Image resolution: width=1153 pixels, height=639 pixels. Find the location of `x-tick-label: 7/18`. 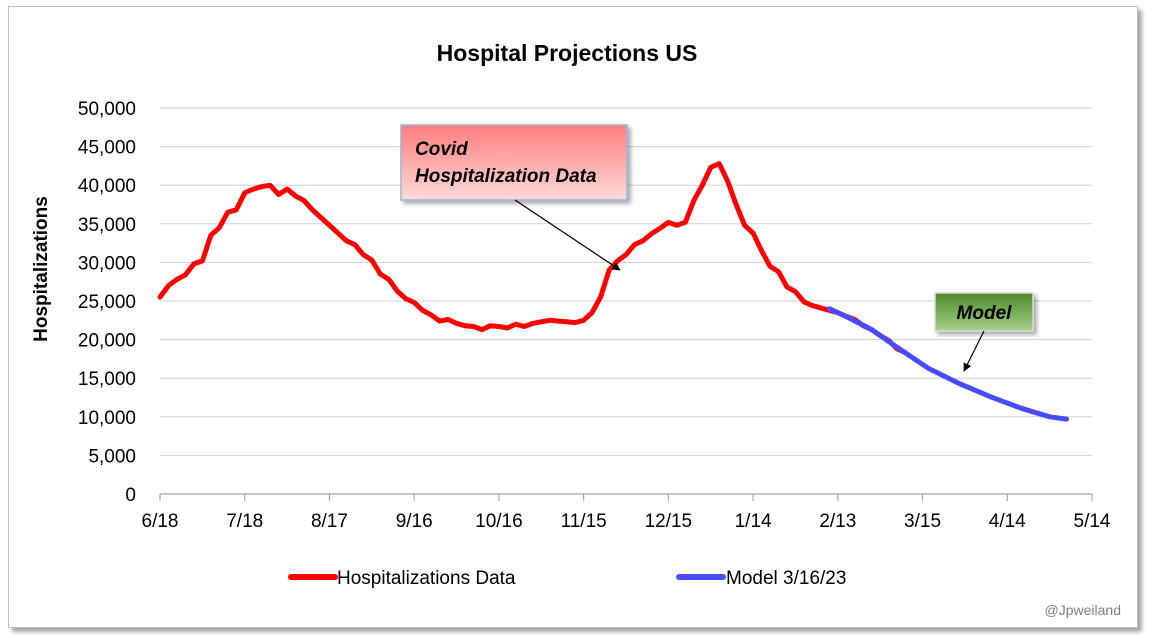

x-tick-label: 7/18 is located at coordinates (244, 521).